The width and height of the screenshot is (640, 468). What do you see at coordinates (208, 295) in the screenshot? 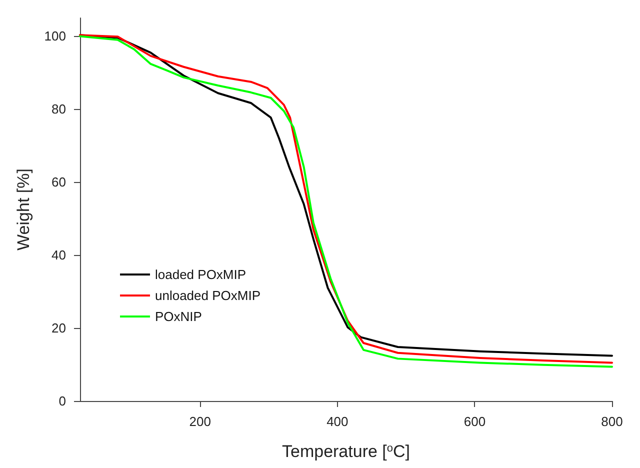
I see `legend-label: unloaded POxMIP` at bounding box center [208, 295].